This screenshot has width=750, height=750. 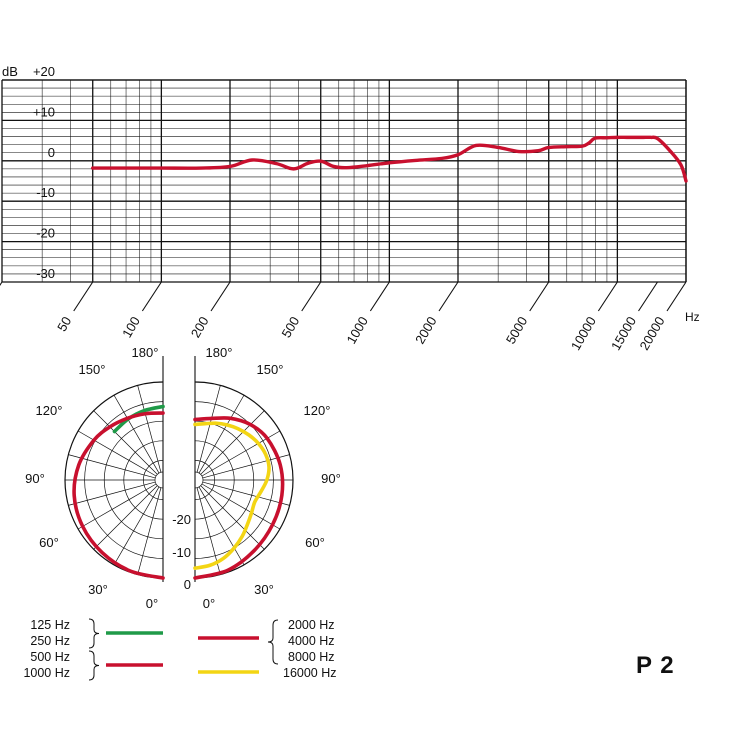 I want to click on legend-frequency-label: 250 Hz, so click(x=50, y=641).